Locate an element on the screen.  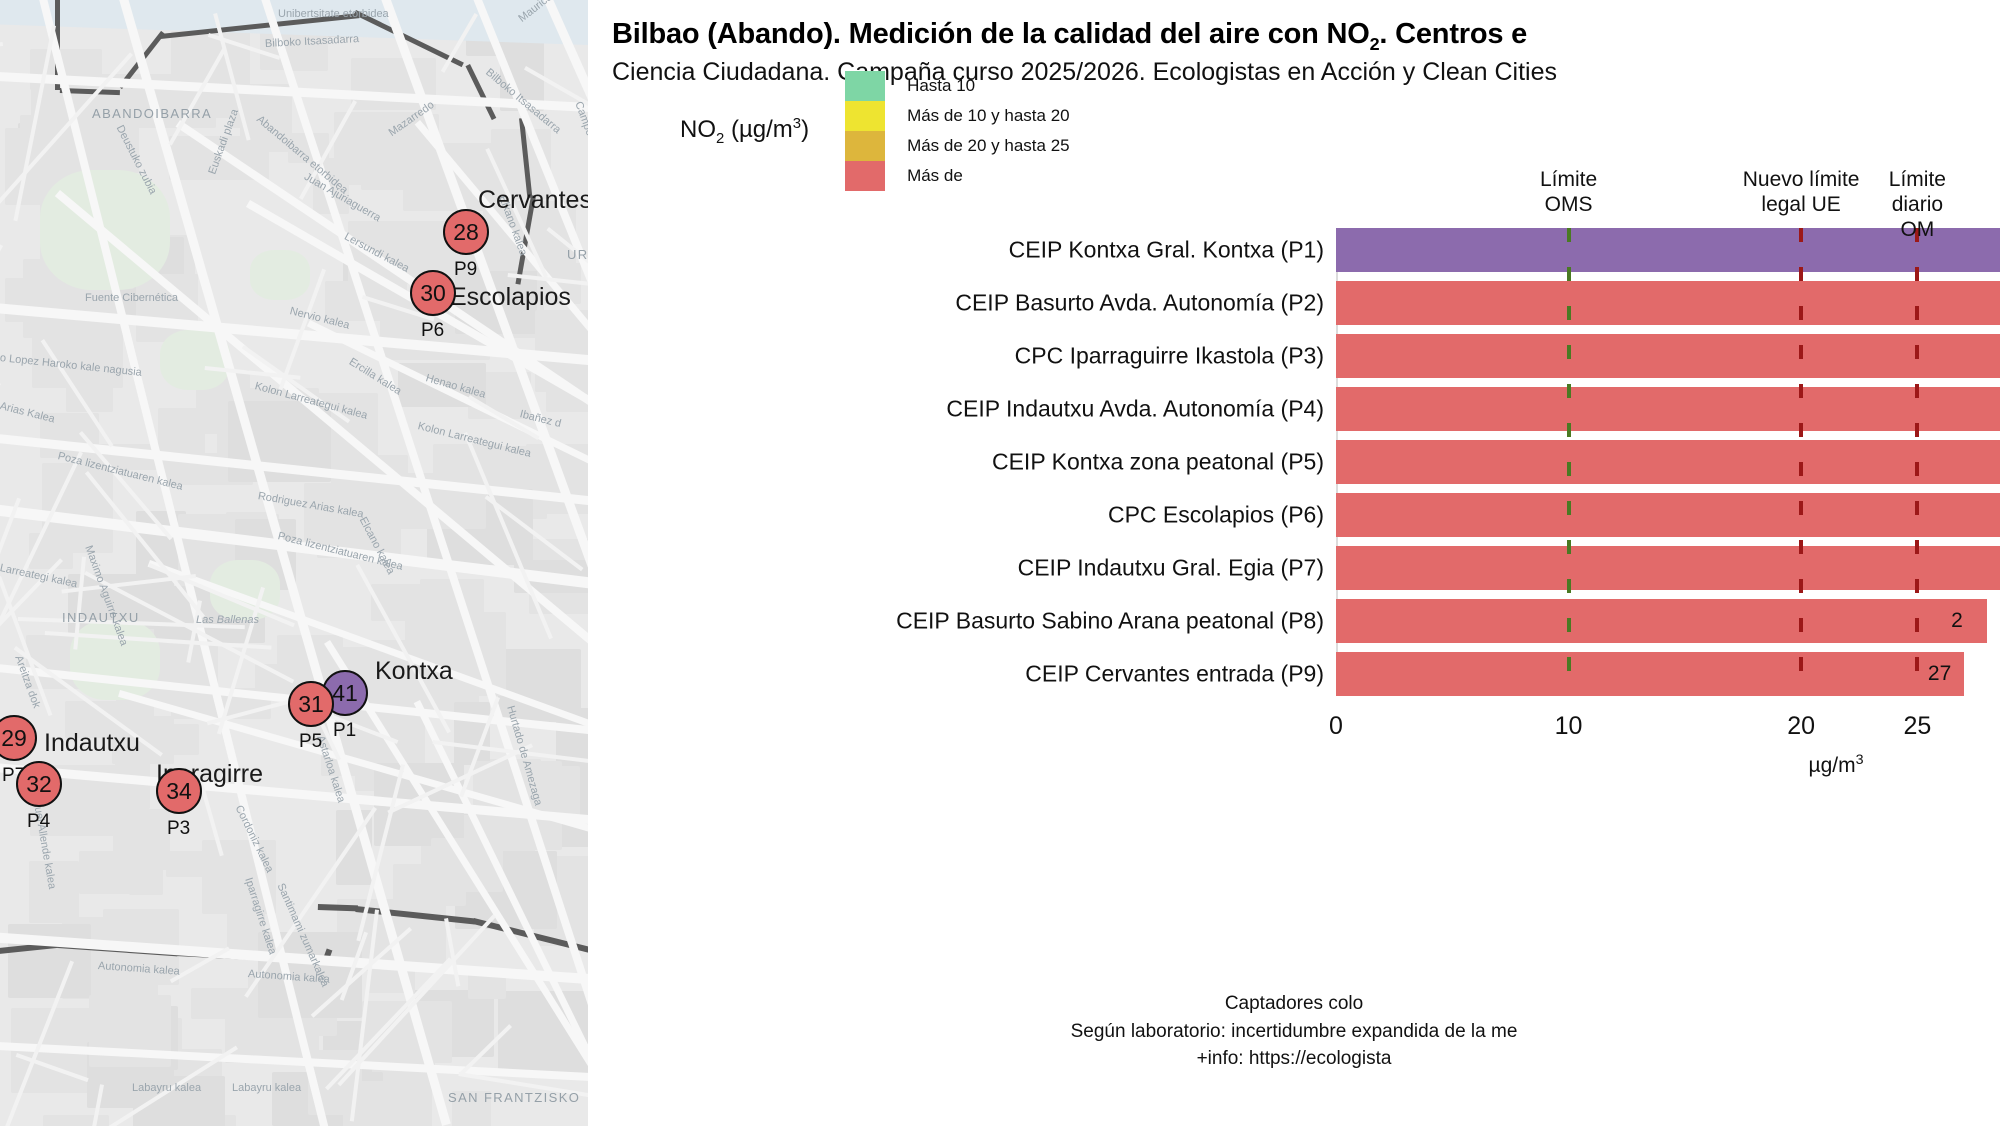
bar-row: CEIP Basurto Avda. Autonomía (P2) is located at coordinates (1477, 303).